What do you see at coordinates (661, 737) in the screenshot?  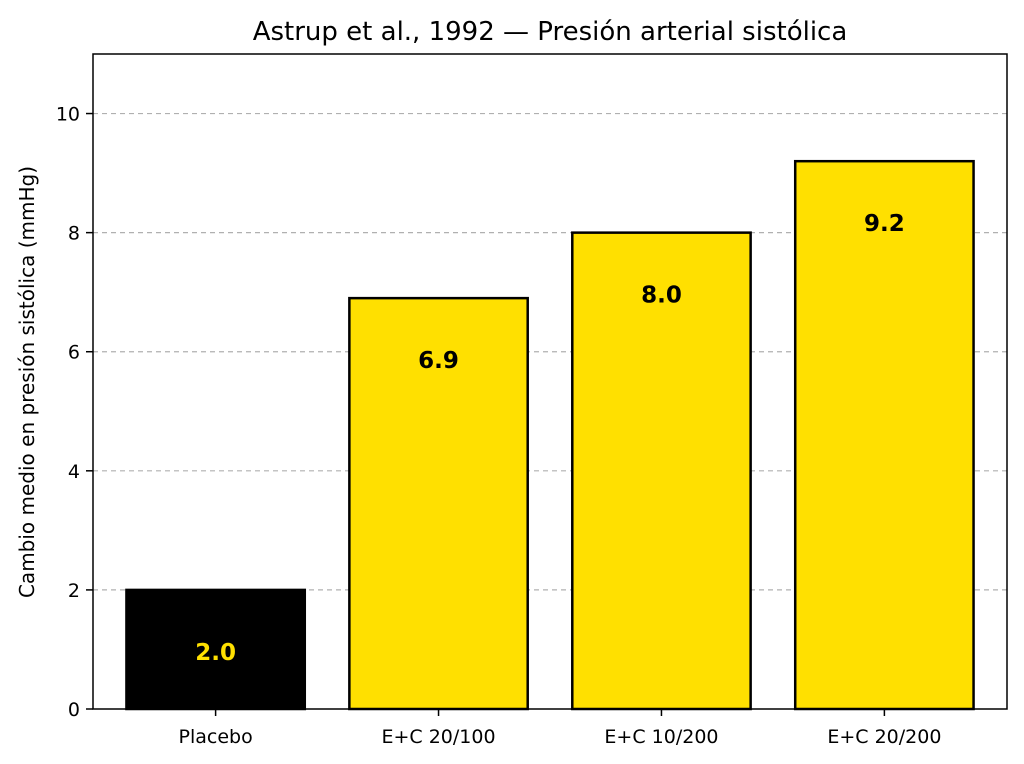 I see `x-tick-label: E+C 10/200` at bounding box center [661, 737].